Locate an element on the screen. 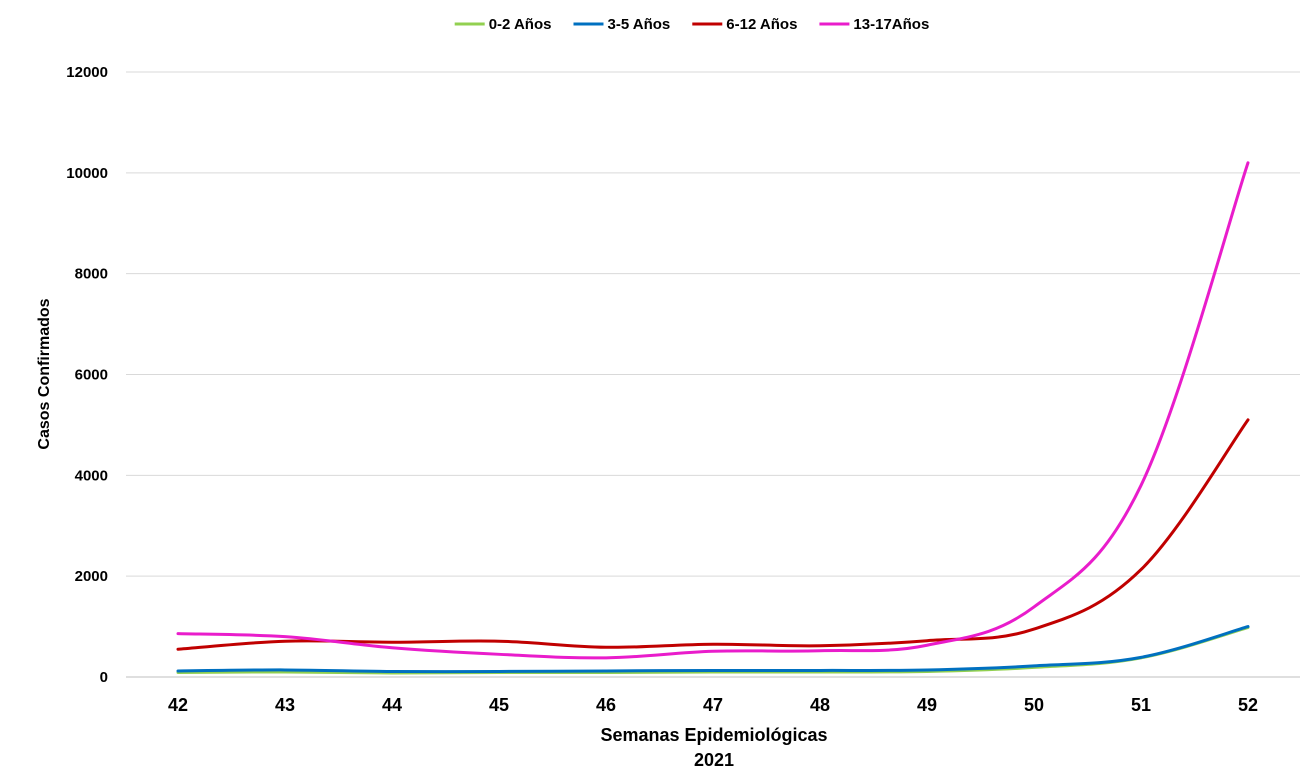 The image size is (1310, 770). y-axis-ticks: 0 2000 4000 6000 8000 10000 12000 is located at coordinates (87, 375).